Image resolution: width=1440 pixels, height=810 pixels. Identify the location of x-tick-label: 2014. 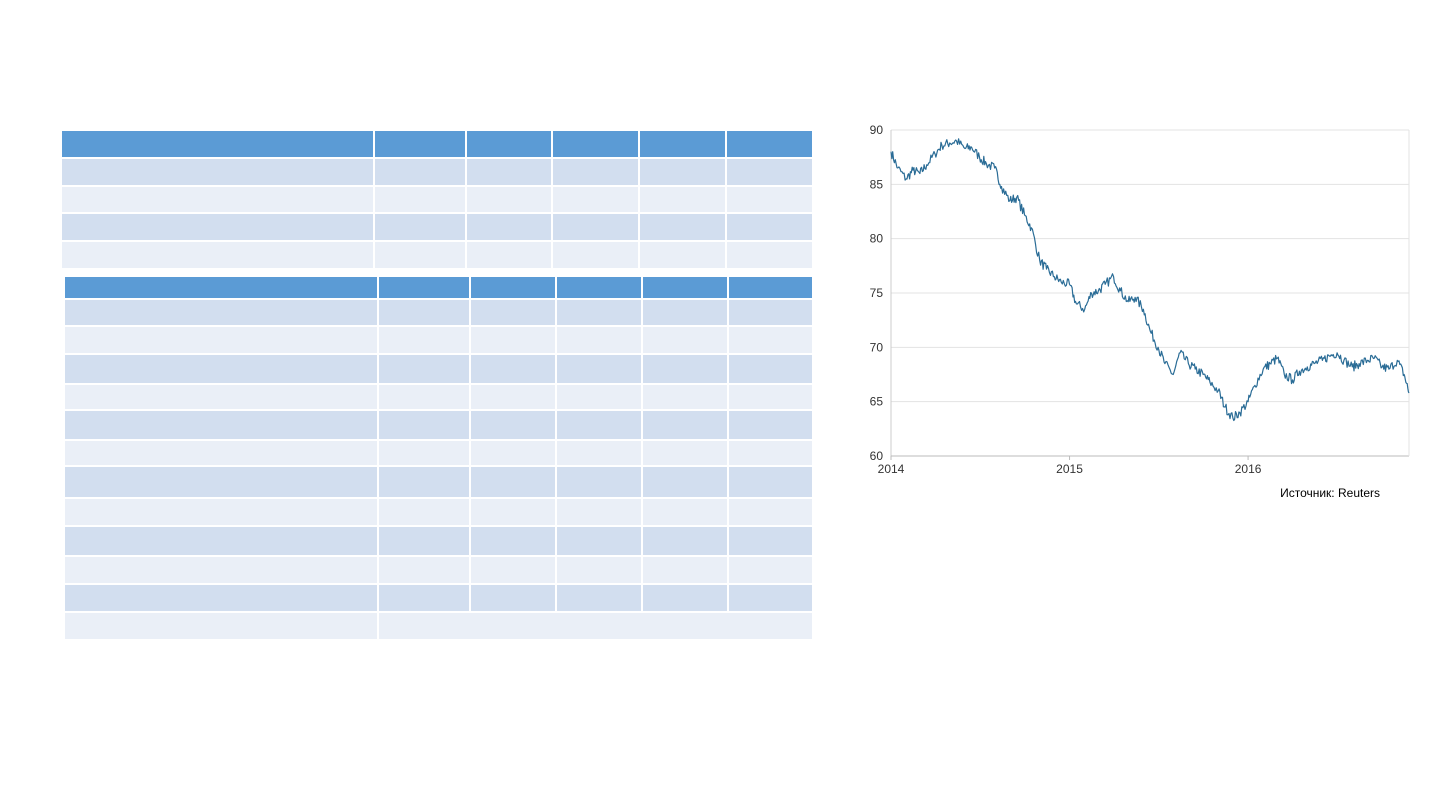
(891, 469).